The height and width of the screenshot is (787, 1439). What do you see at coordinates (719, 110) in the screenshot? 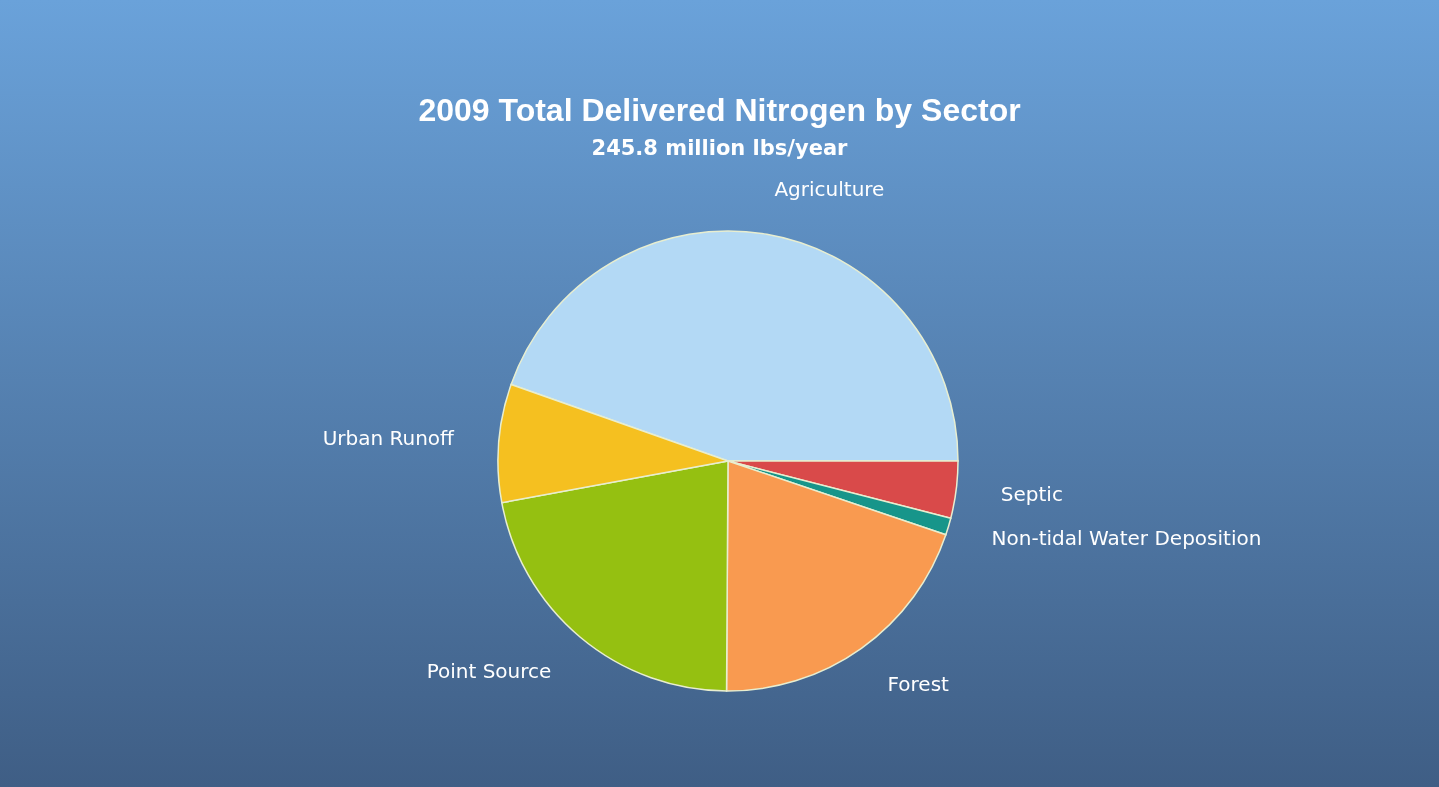
I see `chart-title: 2009 Total Delivered Nitrogen by Sector` at bounding box center [719, 110].